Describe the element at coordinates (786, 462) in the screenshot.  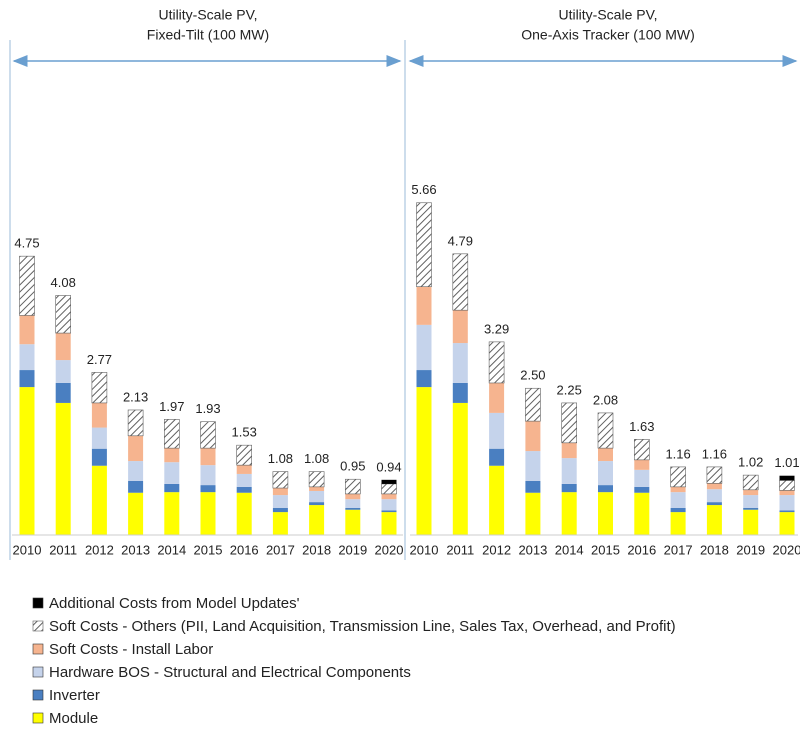
I see `total-label: 1.01` at that location.